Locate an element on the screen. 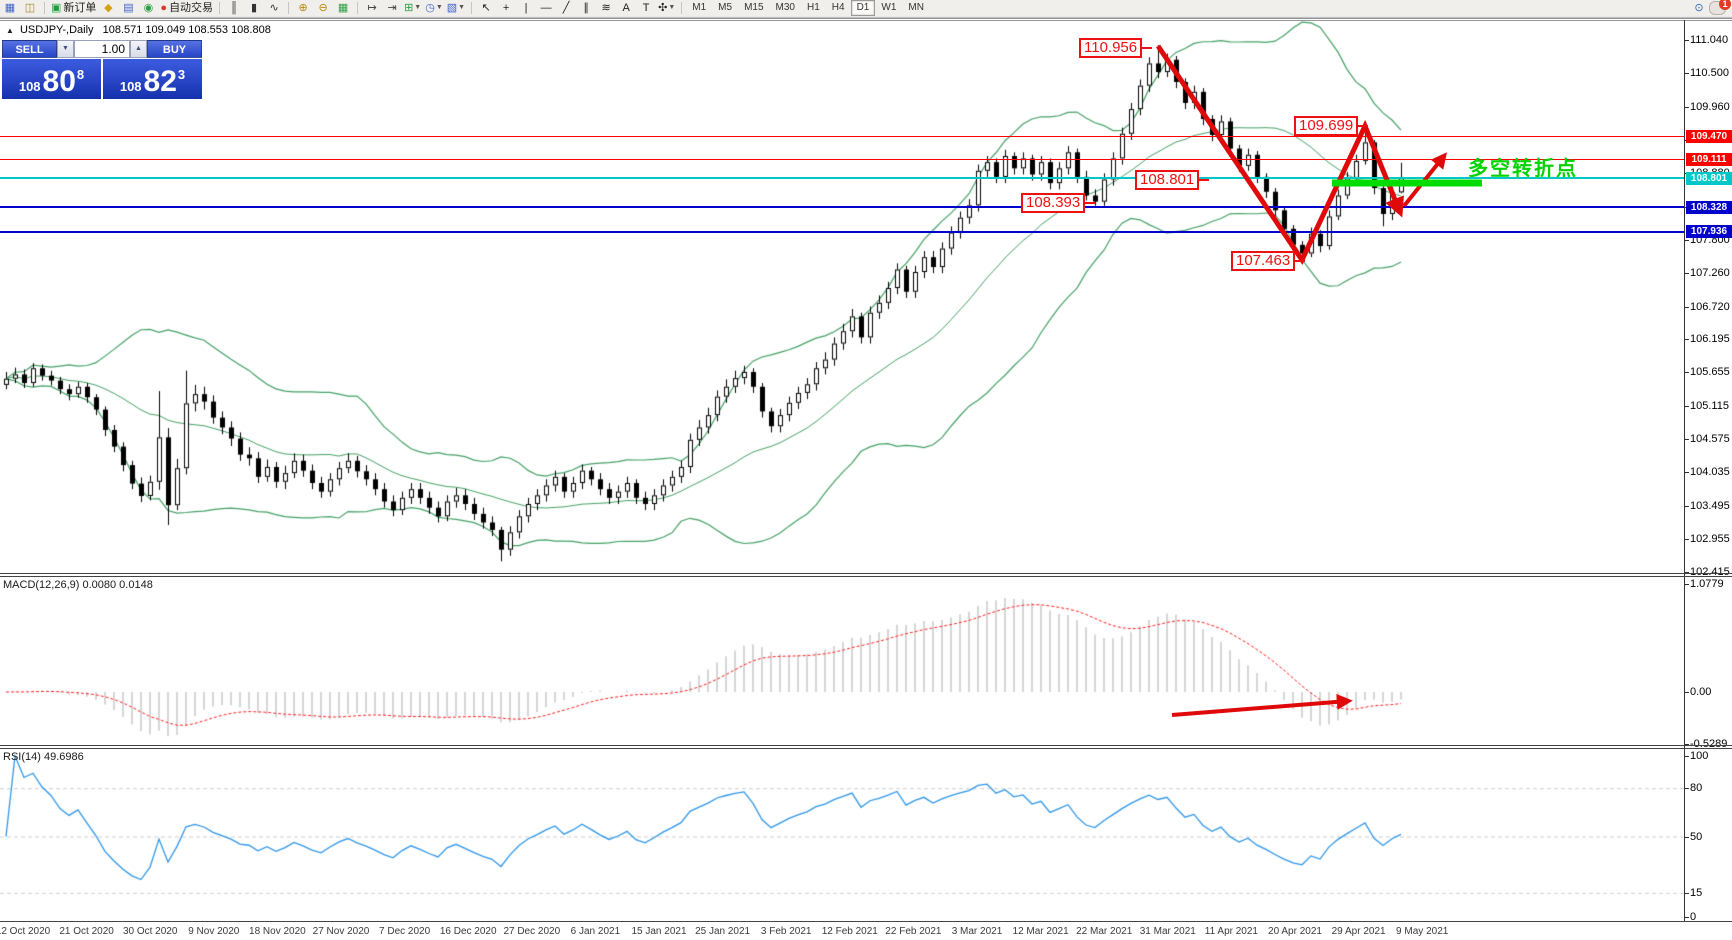 The image size is (1732, 940). price-callout-label: 110.956 is located at coordinates (1116, 48).